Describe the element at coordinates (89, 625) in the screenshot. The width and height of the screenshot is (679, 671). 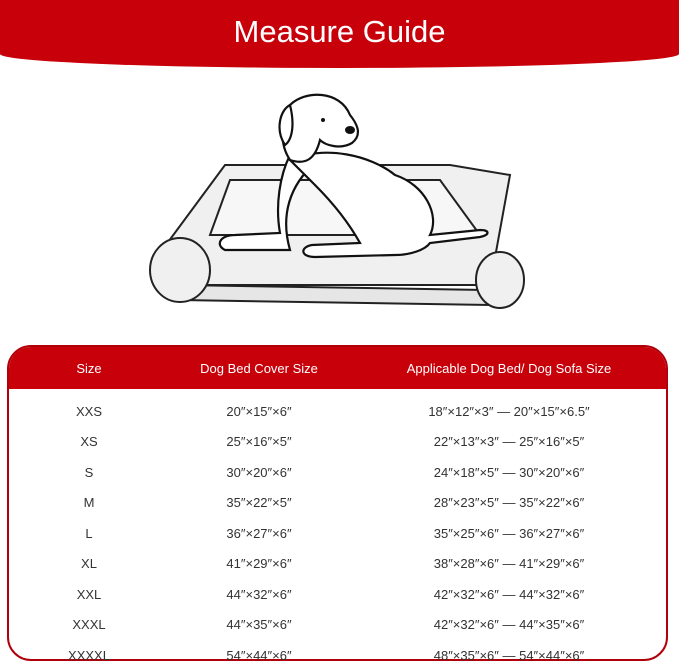
I see `size-cell: XXXL` at that location.